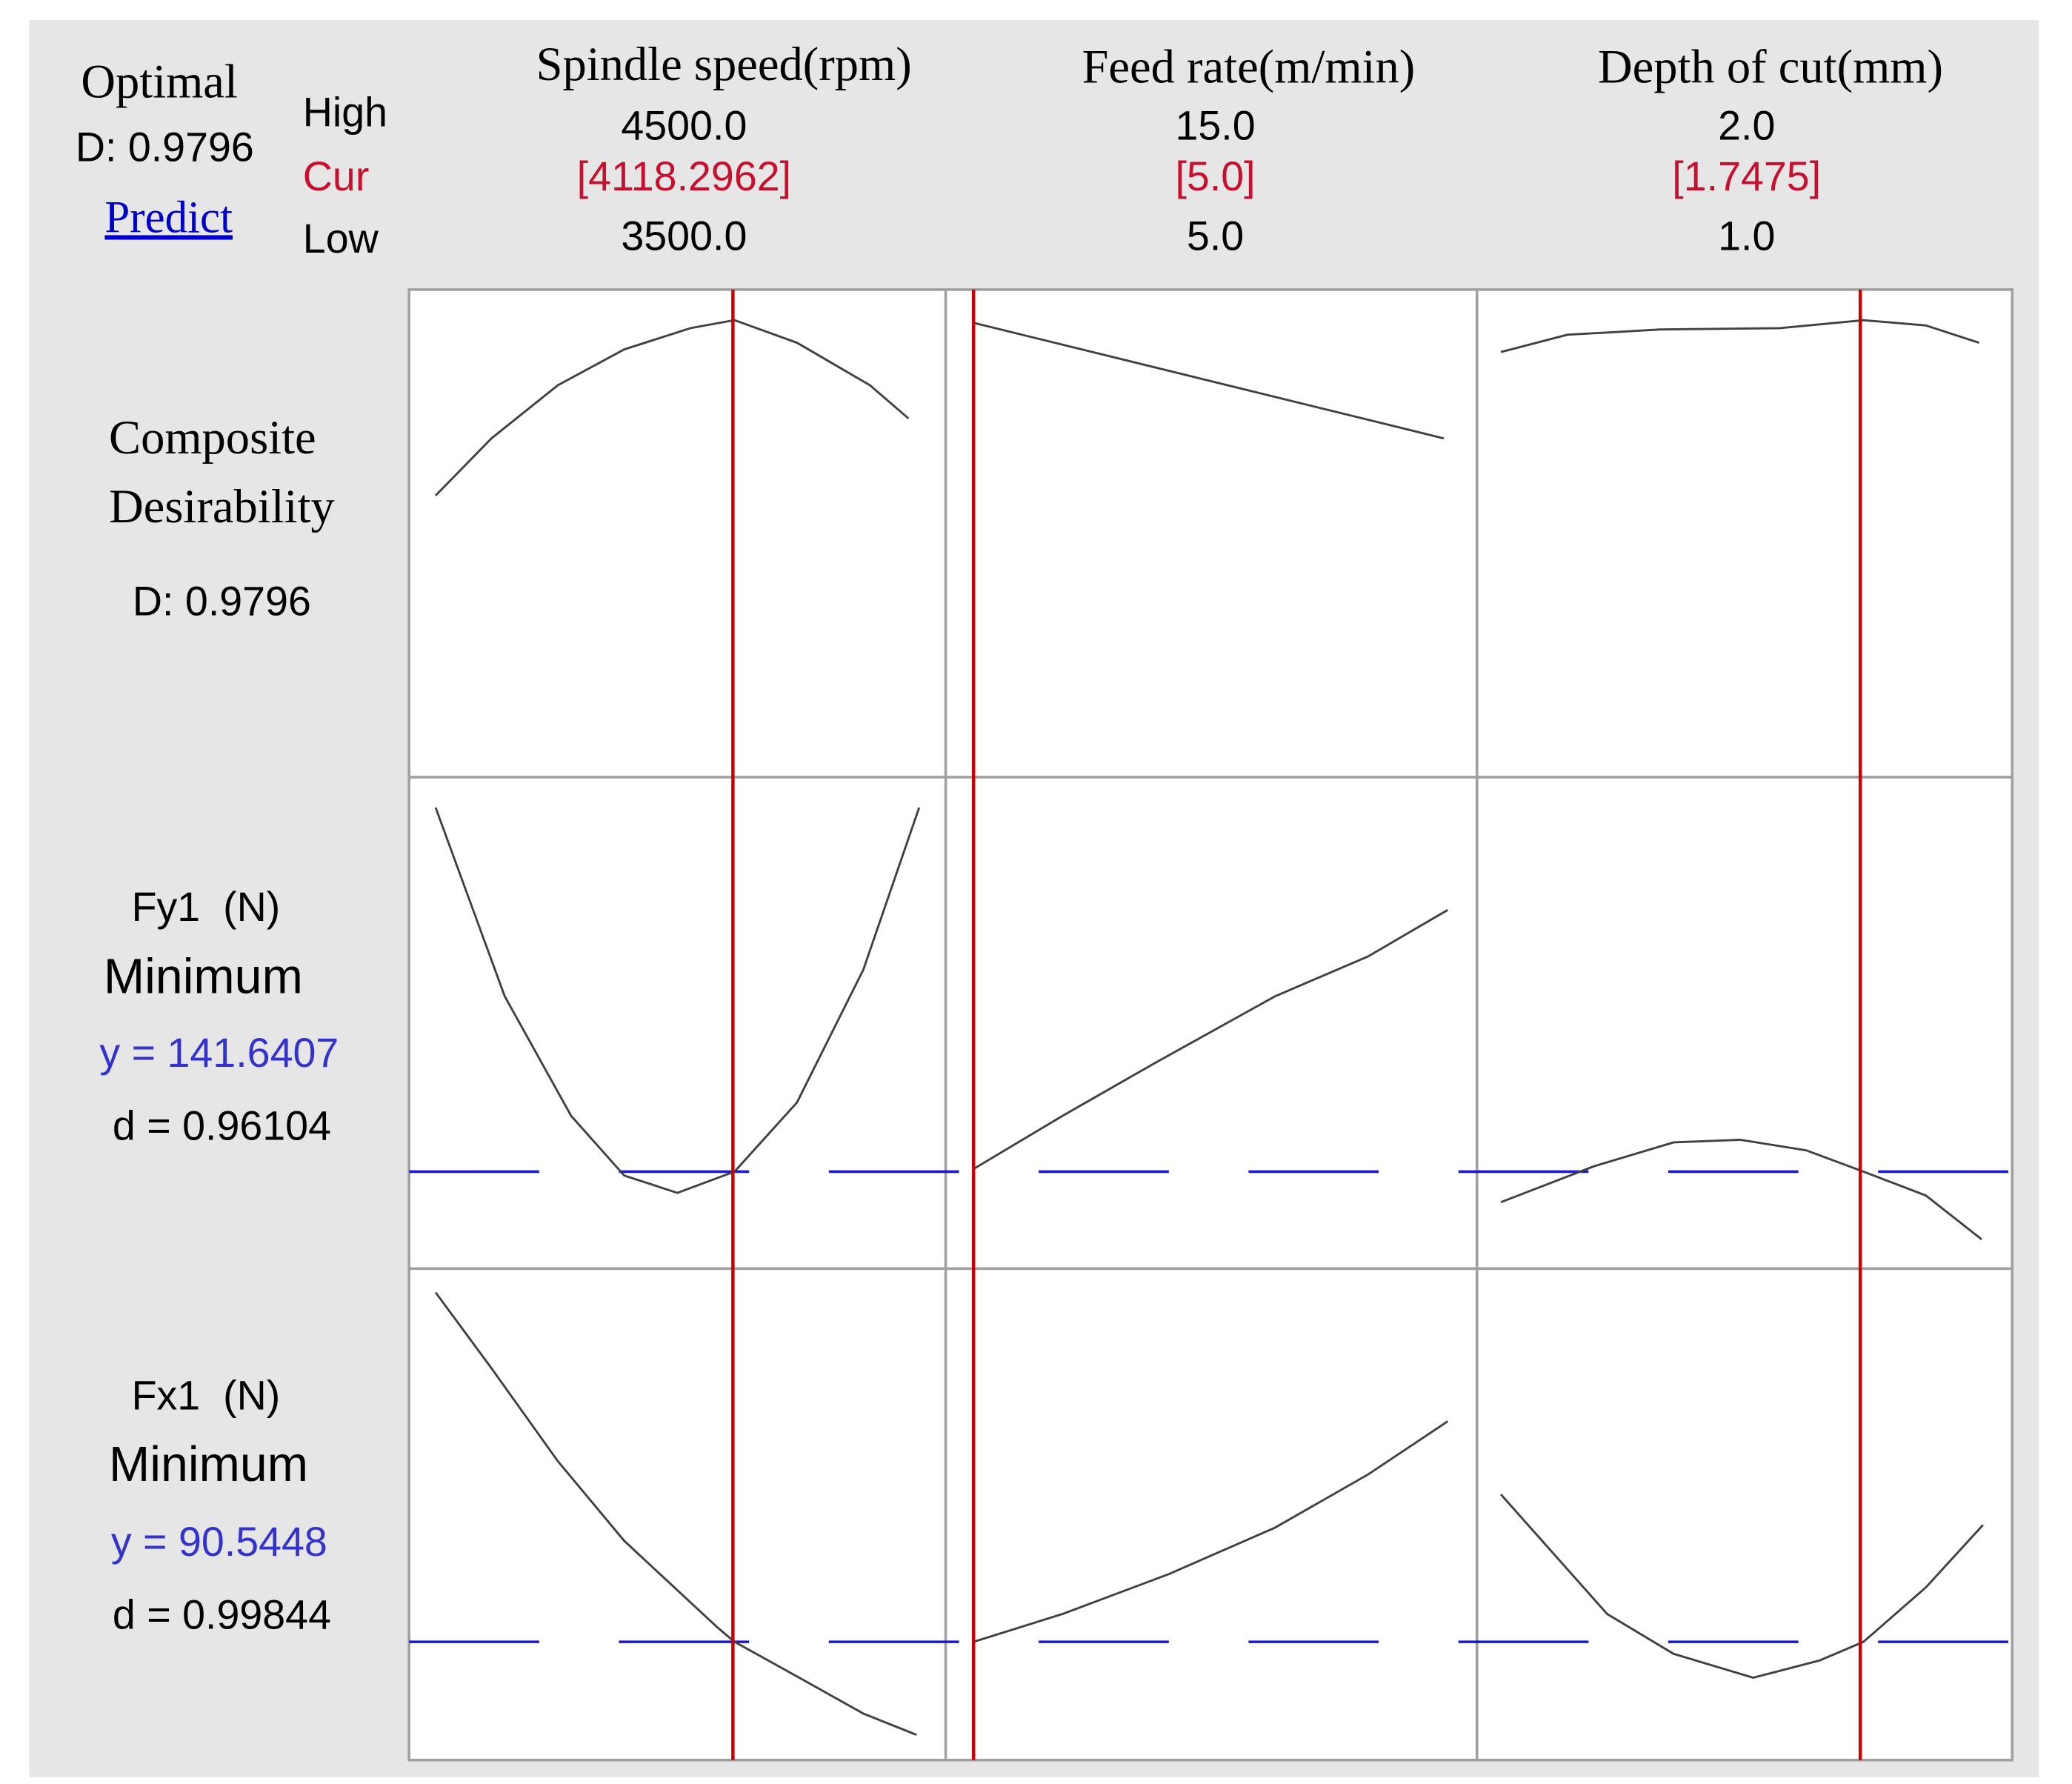  Describe the element at coordinates (1746, 176) in the screenshot. I see `factor-cur: [1.7475]` at that location.